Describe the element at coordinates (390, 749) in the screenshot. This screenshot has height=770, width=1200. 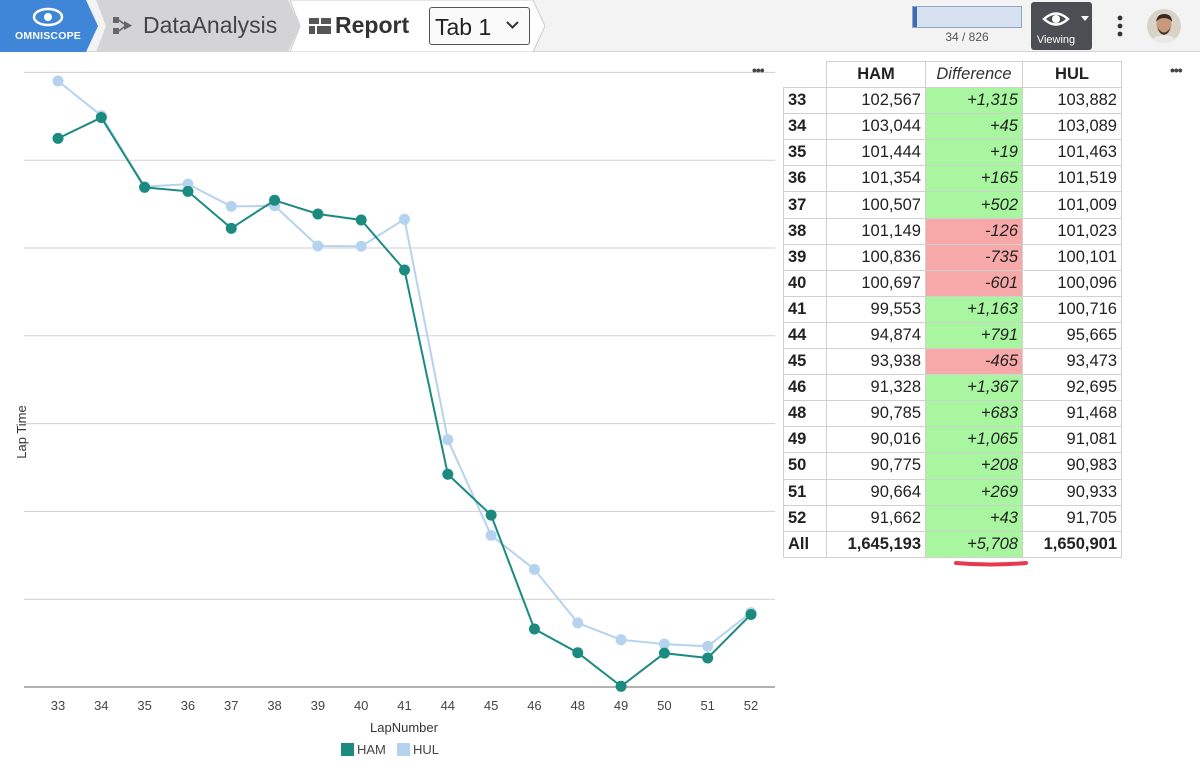
I see `chart-legend: HAM HUL` at that location.